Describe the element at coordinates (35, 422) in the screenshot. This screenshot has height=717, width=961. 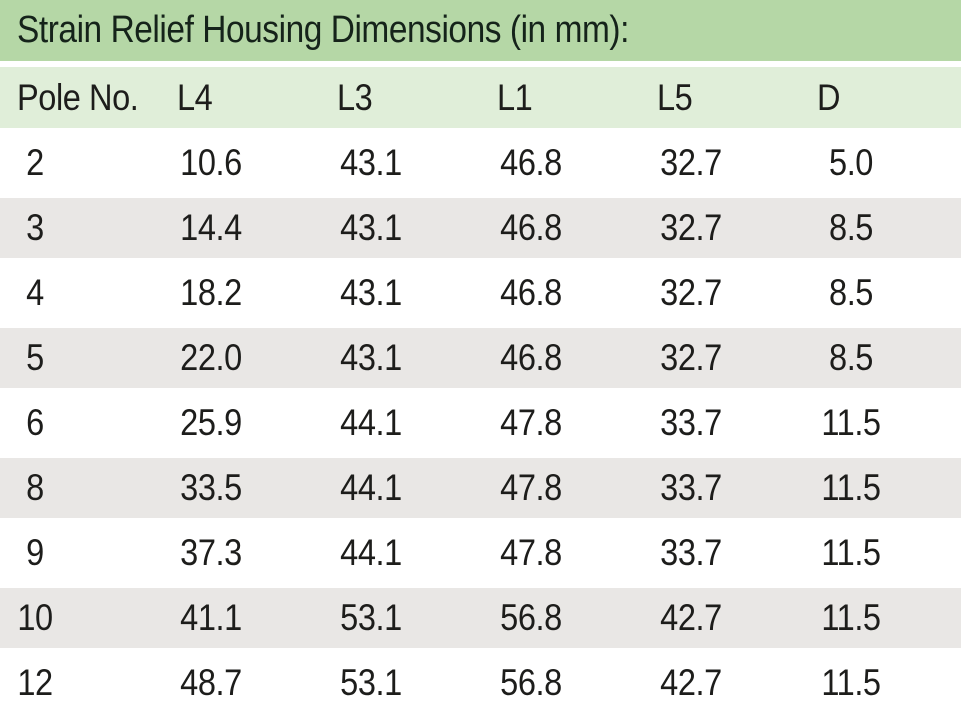
I see `cell-pole-no: 6` at that location.